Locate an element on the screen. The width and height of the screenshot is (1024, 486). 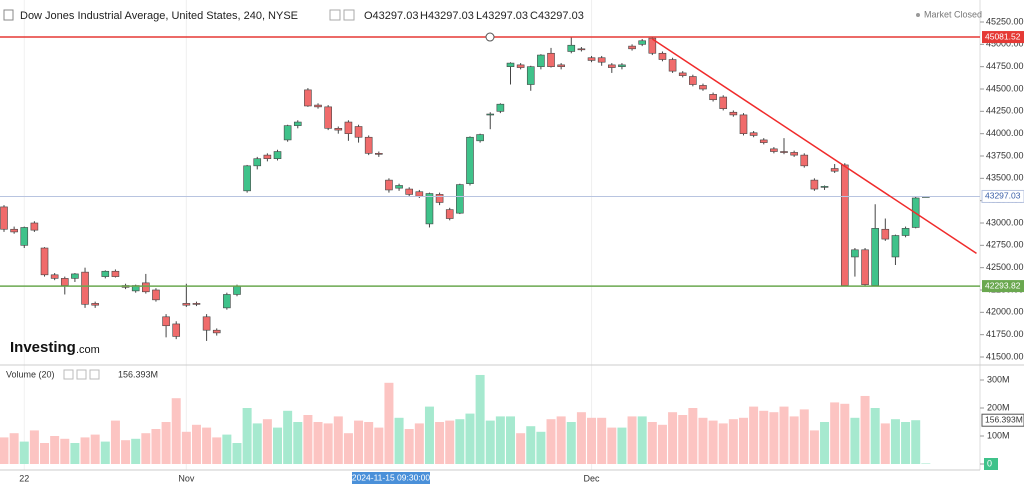
ohlc-high: H43297.03 is located at coordinates (447, 16).